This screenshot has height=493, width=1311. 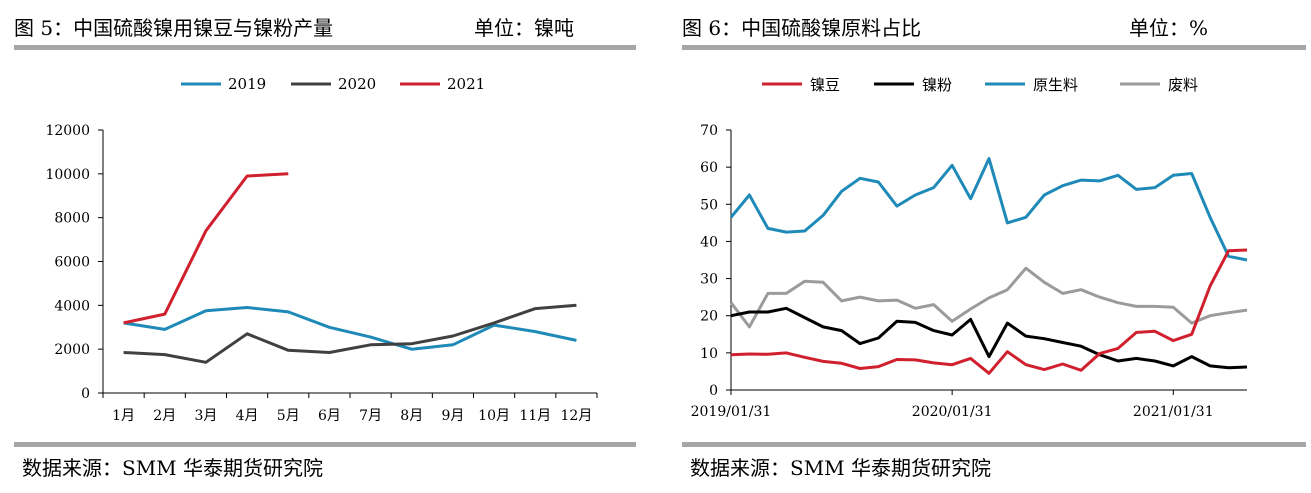 I want to click on x-tick-label: 4月, so click(x=247, y=416).